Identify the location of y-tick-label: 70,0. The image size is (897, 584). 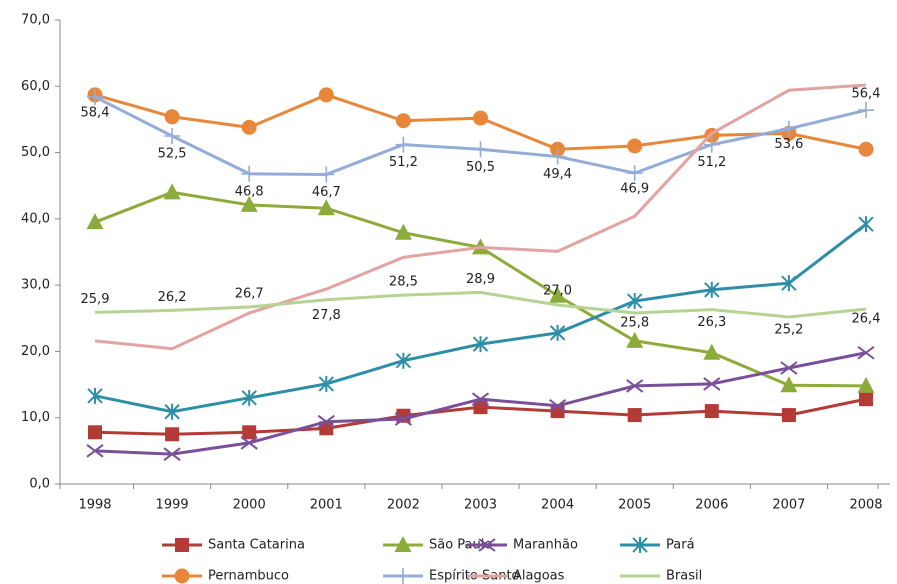
(35, 20).